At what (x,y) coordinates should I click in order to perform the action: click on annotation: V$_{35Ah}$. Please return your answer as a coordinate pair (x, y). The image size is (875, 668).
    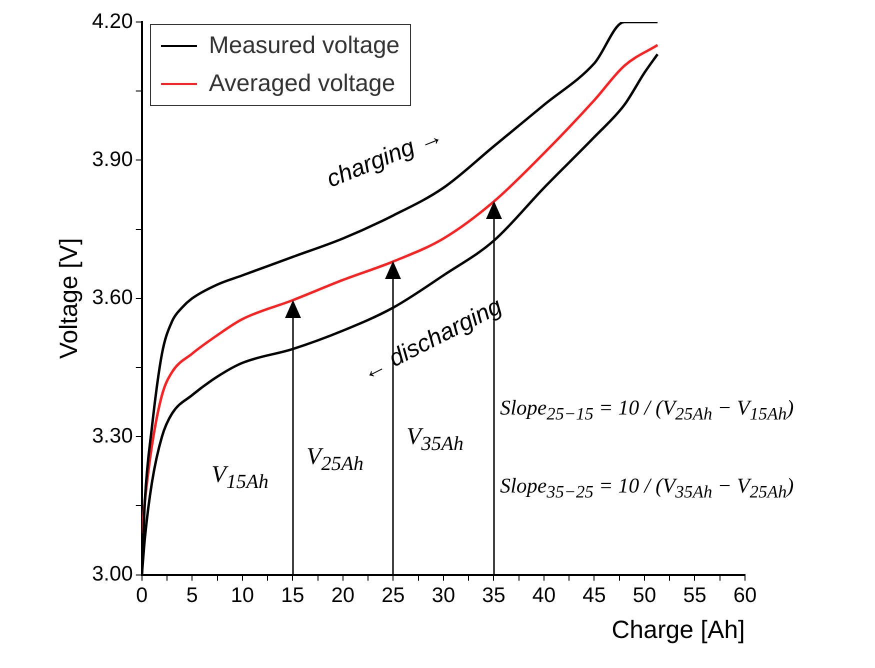
    Looking at the image, I should click on (435, 440).